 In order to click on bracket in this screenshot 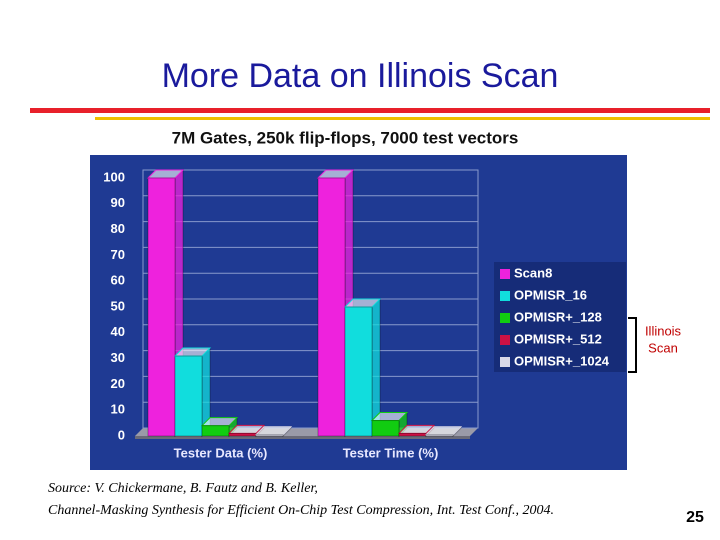, I will do `click(632, 345)`.